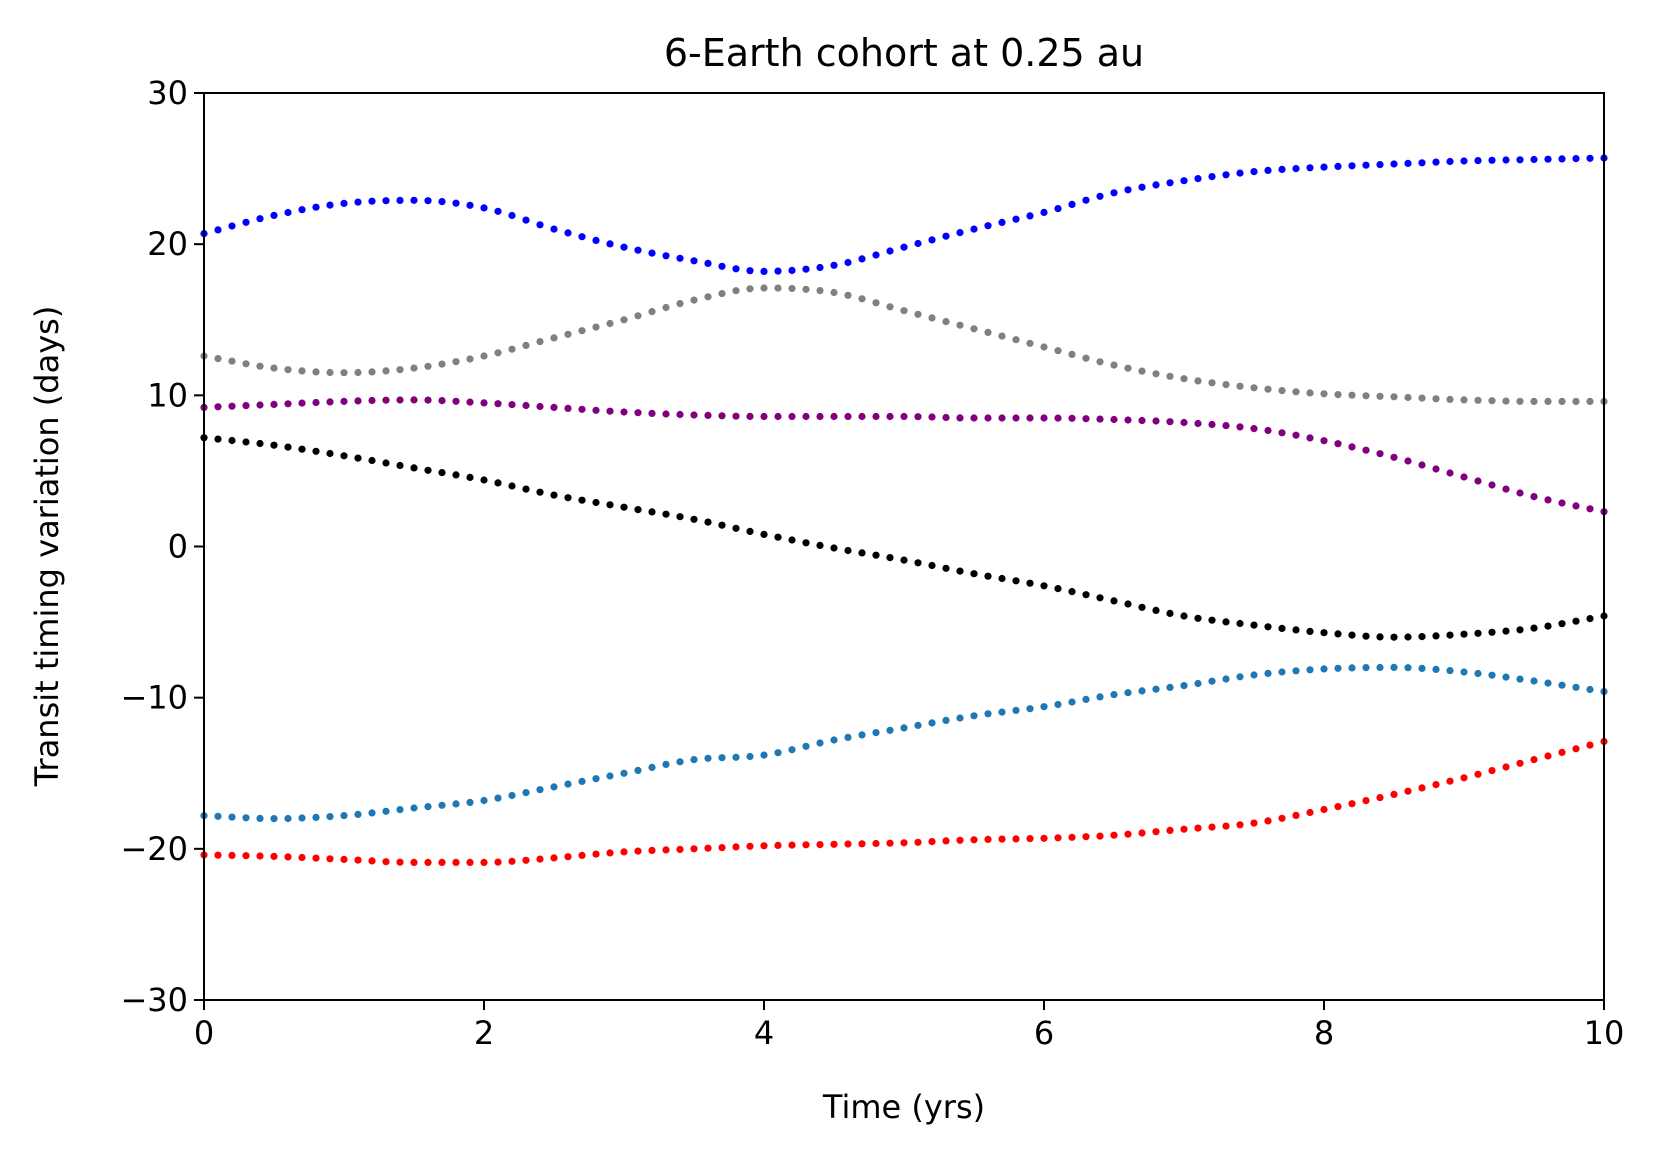 The height and width of the screenshot is (1154, 1655). Describe the element at coordinates (204, 1033) in the screenshot. I see `x-tick-label: 0` at that location.